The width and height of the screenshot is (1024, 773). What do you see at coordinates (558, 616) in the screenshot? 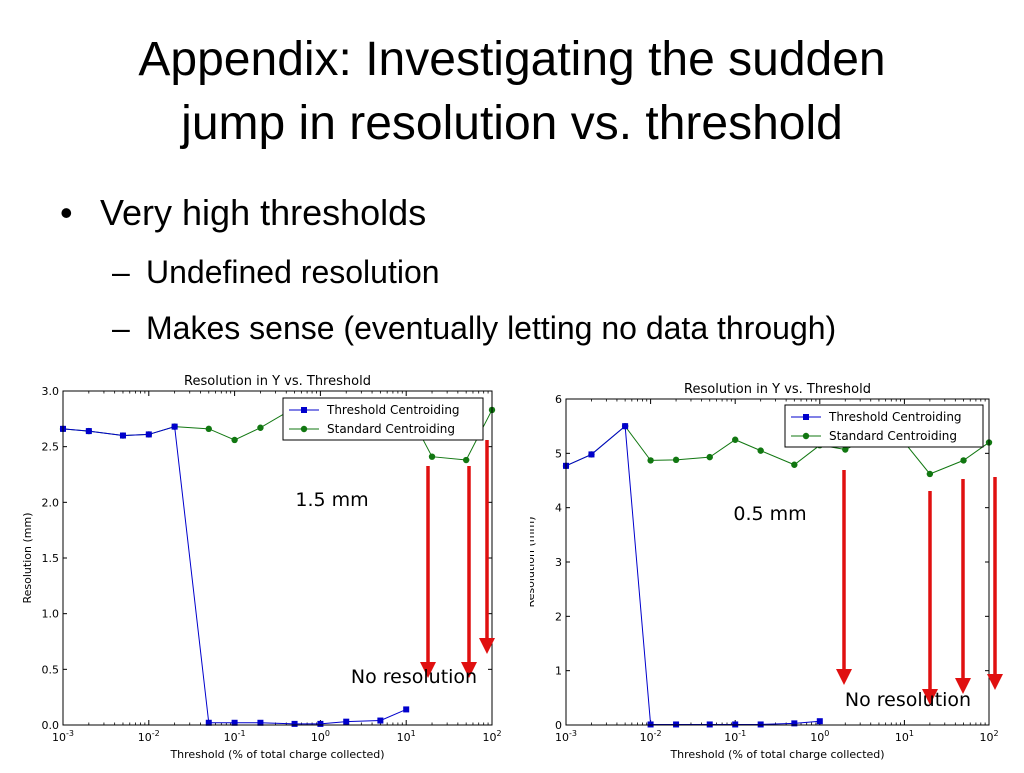
I see `y-tick-label: 2` at bounding box center [558, 616].